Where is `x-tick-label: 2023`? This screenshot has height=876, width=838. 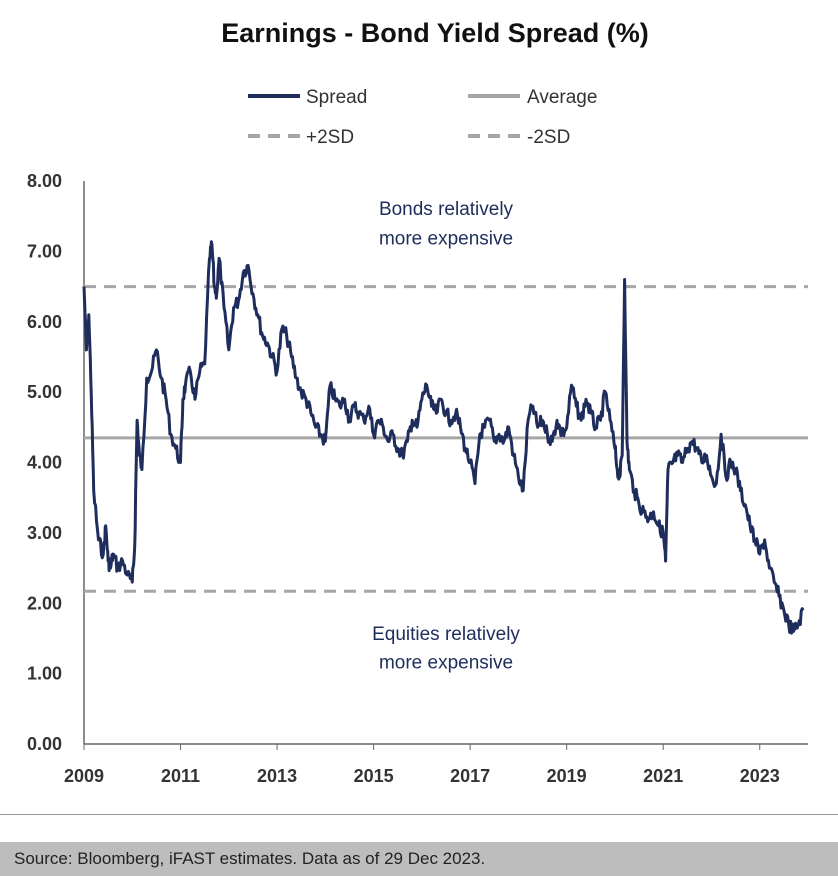
x-tick-label: 2023 is located at coordinates (760, 776).